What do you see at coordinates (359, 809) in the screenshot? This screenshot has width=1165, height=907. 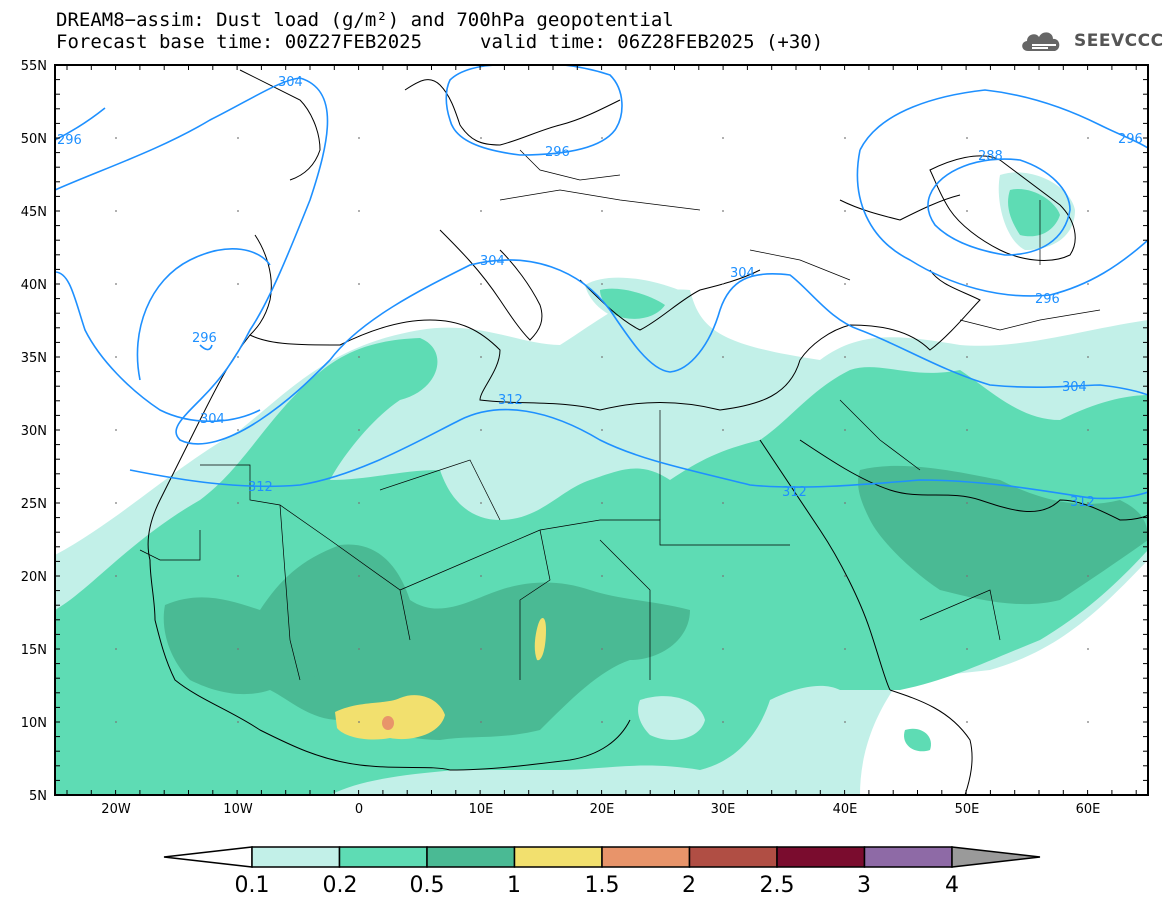 I see `lon-label: 0` at bounding box center [359, 809].